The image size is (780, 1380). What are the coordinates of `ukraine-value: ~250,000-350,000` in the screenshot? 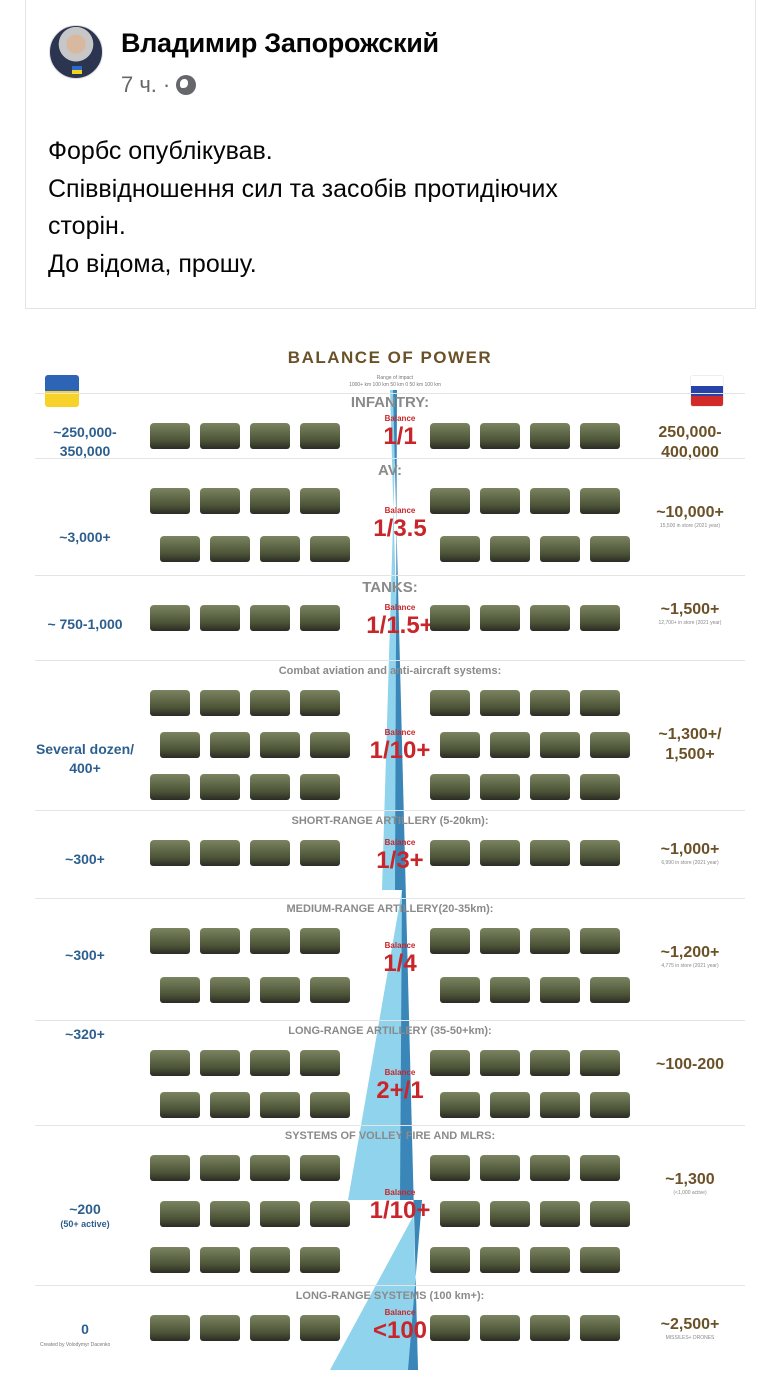 It's located at (85, 442).